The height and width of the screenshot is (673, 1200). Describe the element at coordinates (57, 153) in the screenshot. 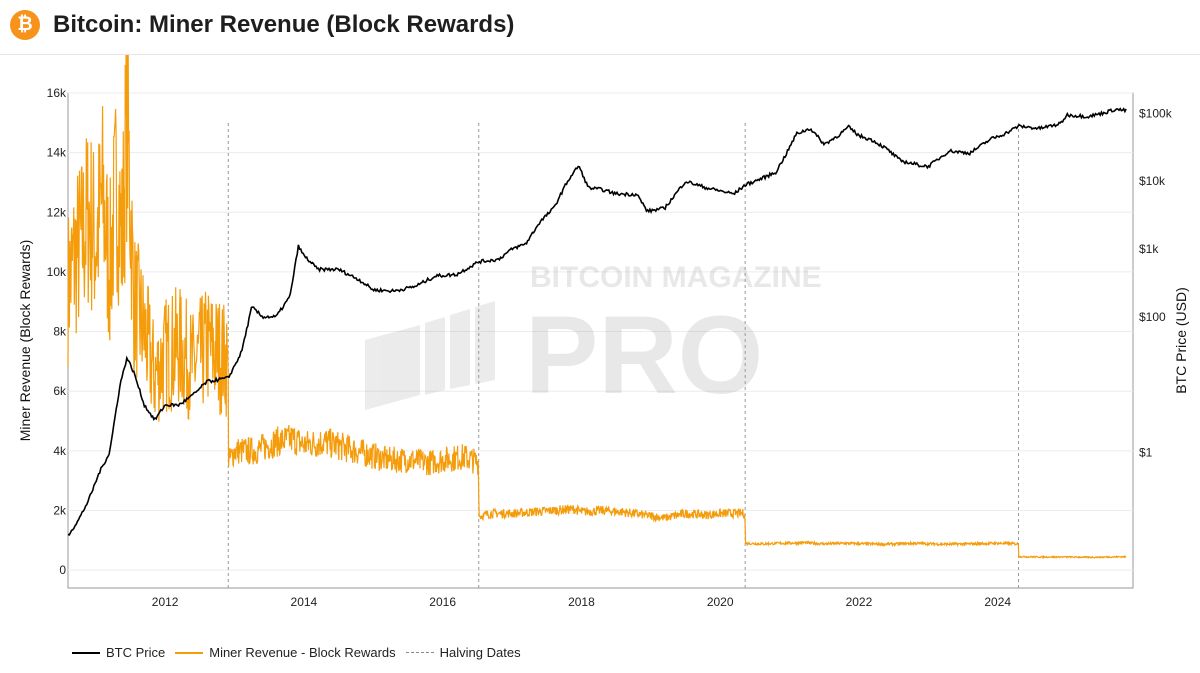

I see `y-left-tick-label: 14k` at that location.